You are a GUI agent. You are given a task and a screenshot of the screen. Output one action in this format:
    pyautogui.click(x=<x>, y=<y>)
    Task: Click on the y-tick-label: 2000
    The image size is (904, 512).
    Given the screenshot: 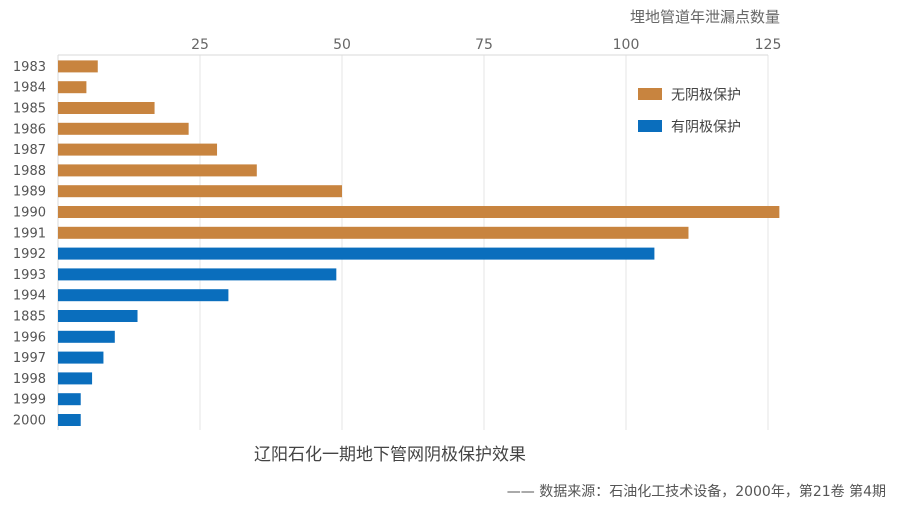 What is the action you would take?
    pyautogui.click(x=29, y=421)
    